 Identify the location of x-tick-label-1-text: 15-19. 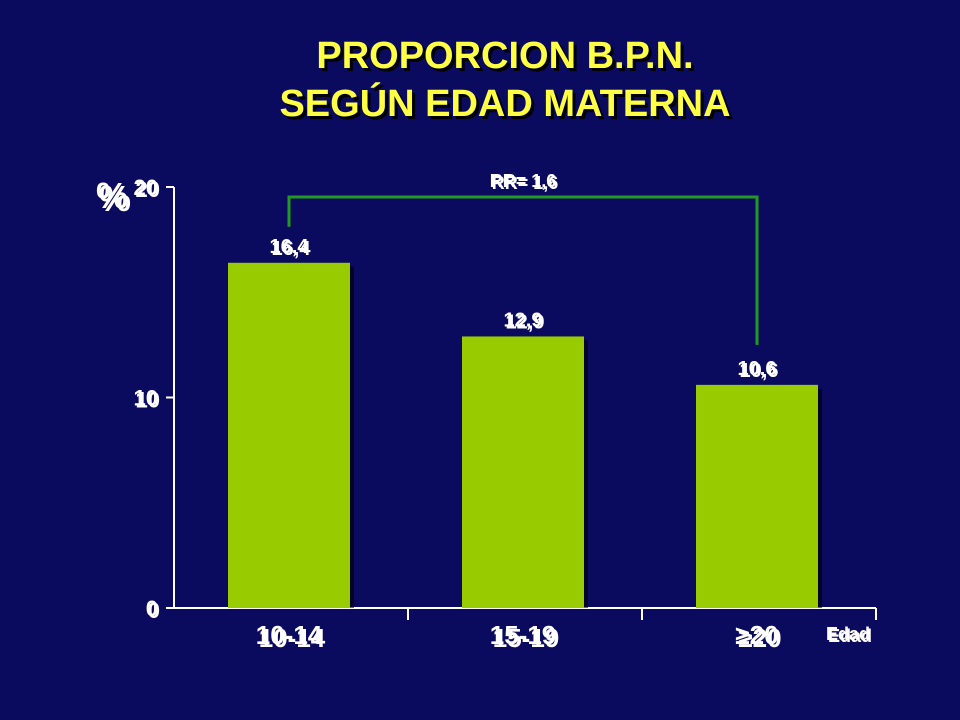
(523, 635).